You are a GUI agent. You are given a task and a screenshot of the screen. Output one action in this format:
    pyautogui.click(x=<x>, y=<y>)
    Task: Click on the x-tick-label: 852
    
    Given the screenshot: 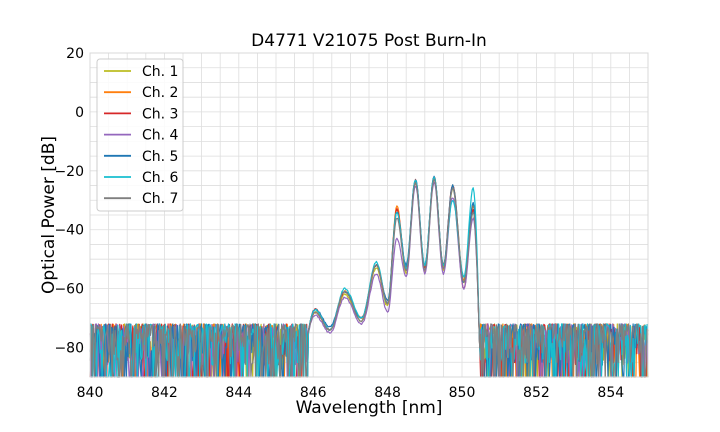 What is the action you would take?
    pyautogui.click(x=536, y=393)
    